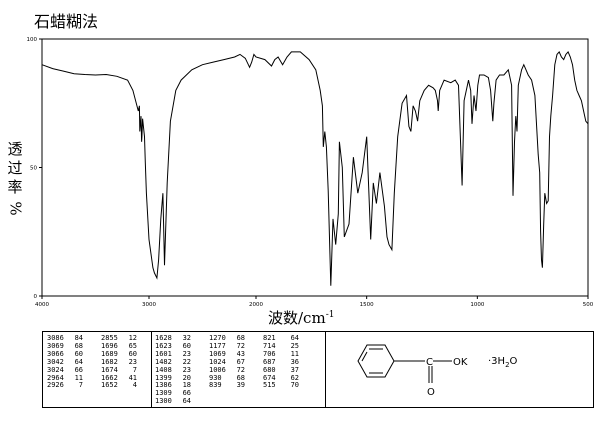 The height and width of the screenshot is (425, 595). I want to click on peak-wavenumber: 1024, so click(217, 361).